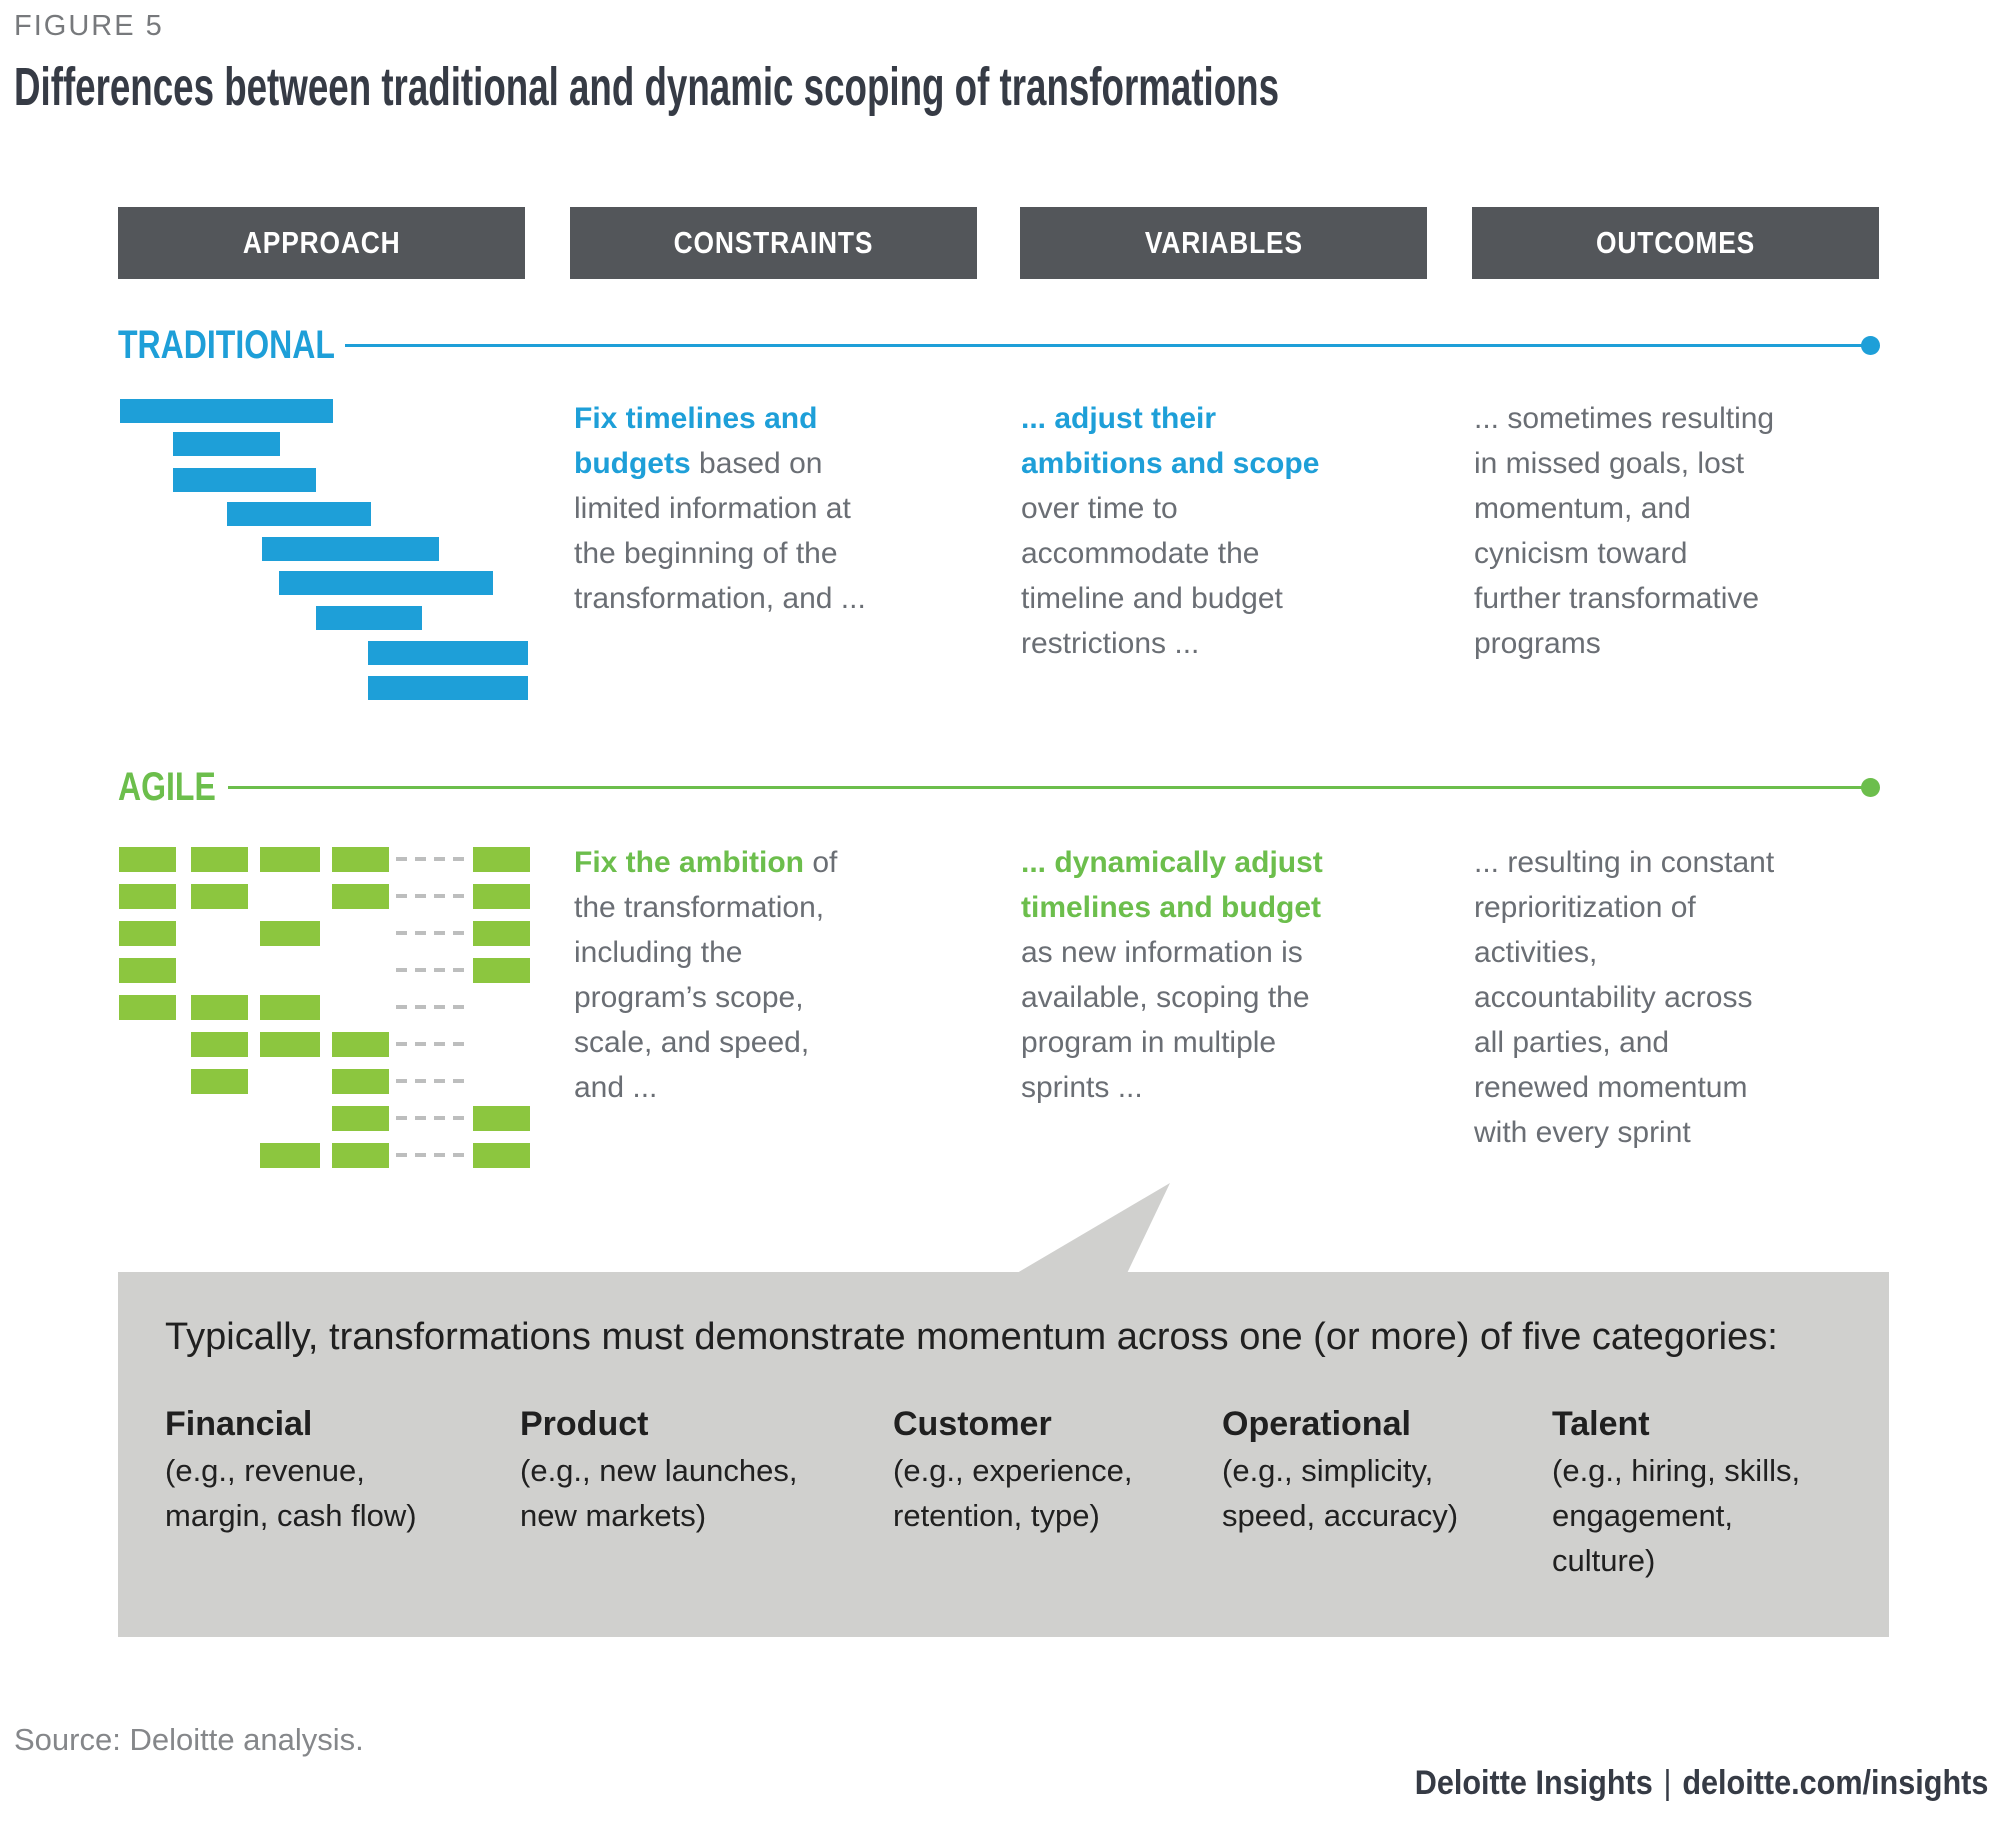 The height and width of the screenshot is (1833, 2000). What do you see at coordinates (696, 441) in the screenshot?
I see `traditional-constraints-lead: Fix timelines and budgets` at bounding box center [696, 441].